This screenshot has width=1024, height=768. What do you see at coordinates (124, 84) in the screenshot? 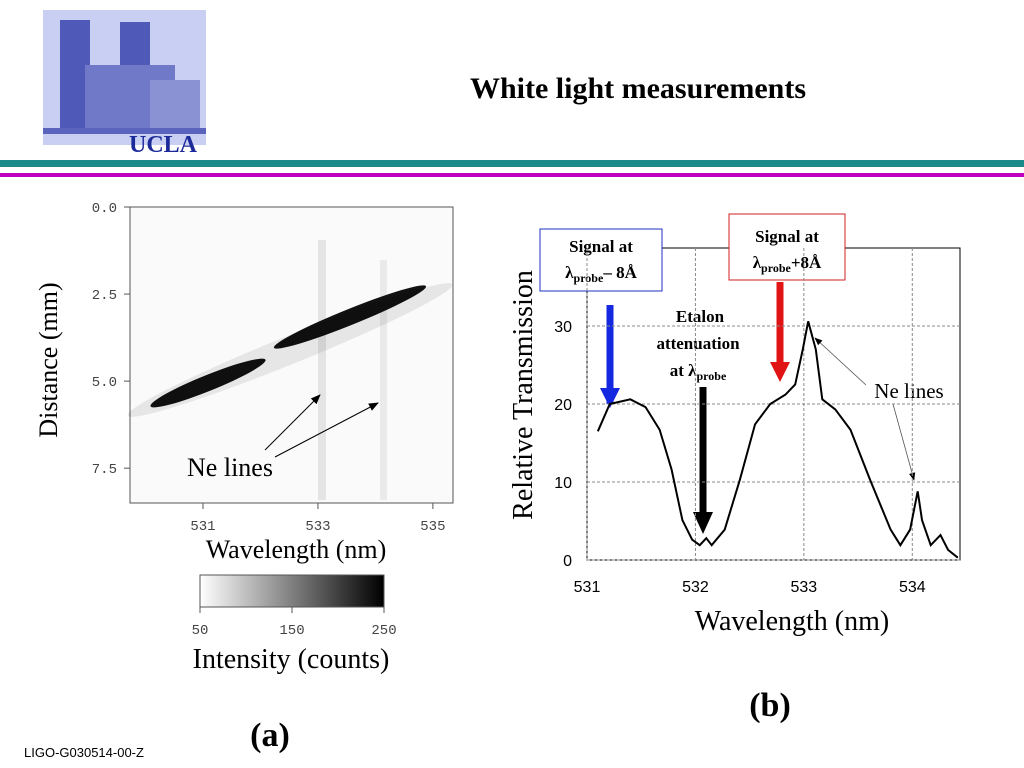
I see `logo: UCLA` at bounding box center [124, 84].